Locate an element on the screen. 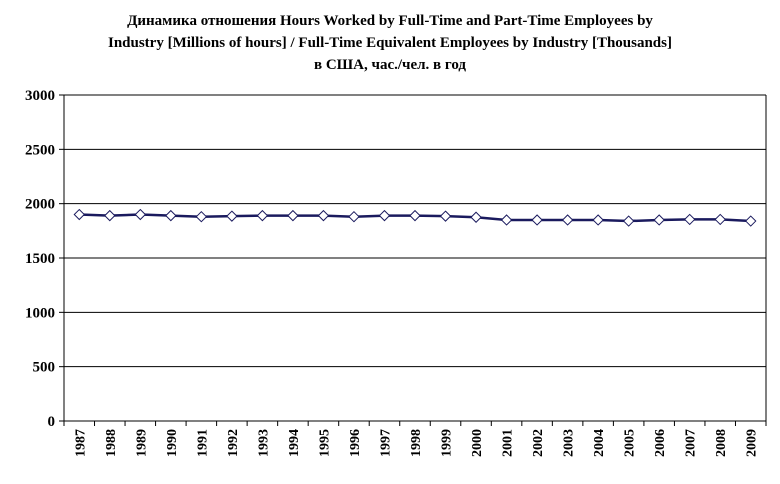 This screenshot has width=780, height=484. y-tick-label: 0 is located at coordinates (52, 422).